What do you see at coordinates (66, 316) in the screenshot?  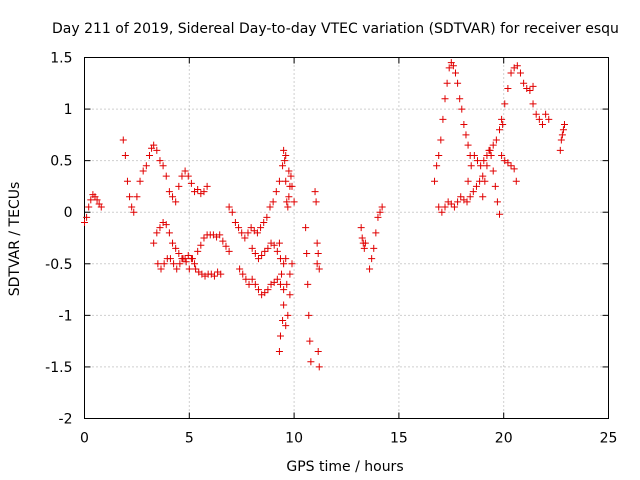 I see `y-tick-label: -1` at bounding box center [66, 316].